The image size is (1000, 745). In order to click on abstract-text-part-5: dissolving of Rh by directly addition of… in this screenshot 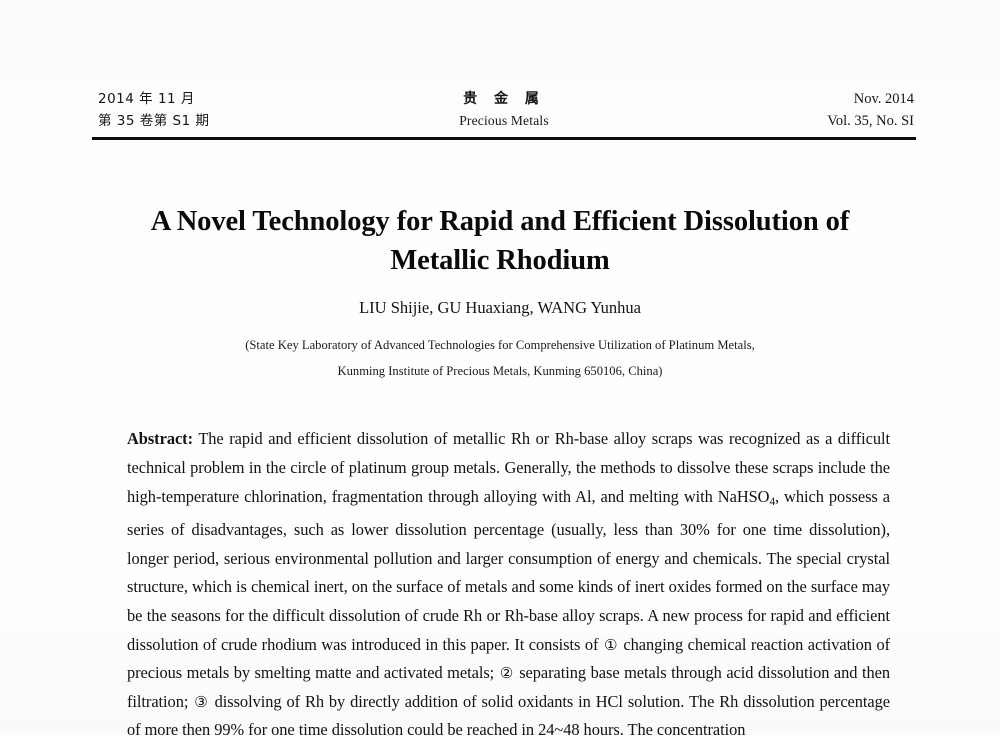, I will do `click(509, 715)`.